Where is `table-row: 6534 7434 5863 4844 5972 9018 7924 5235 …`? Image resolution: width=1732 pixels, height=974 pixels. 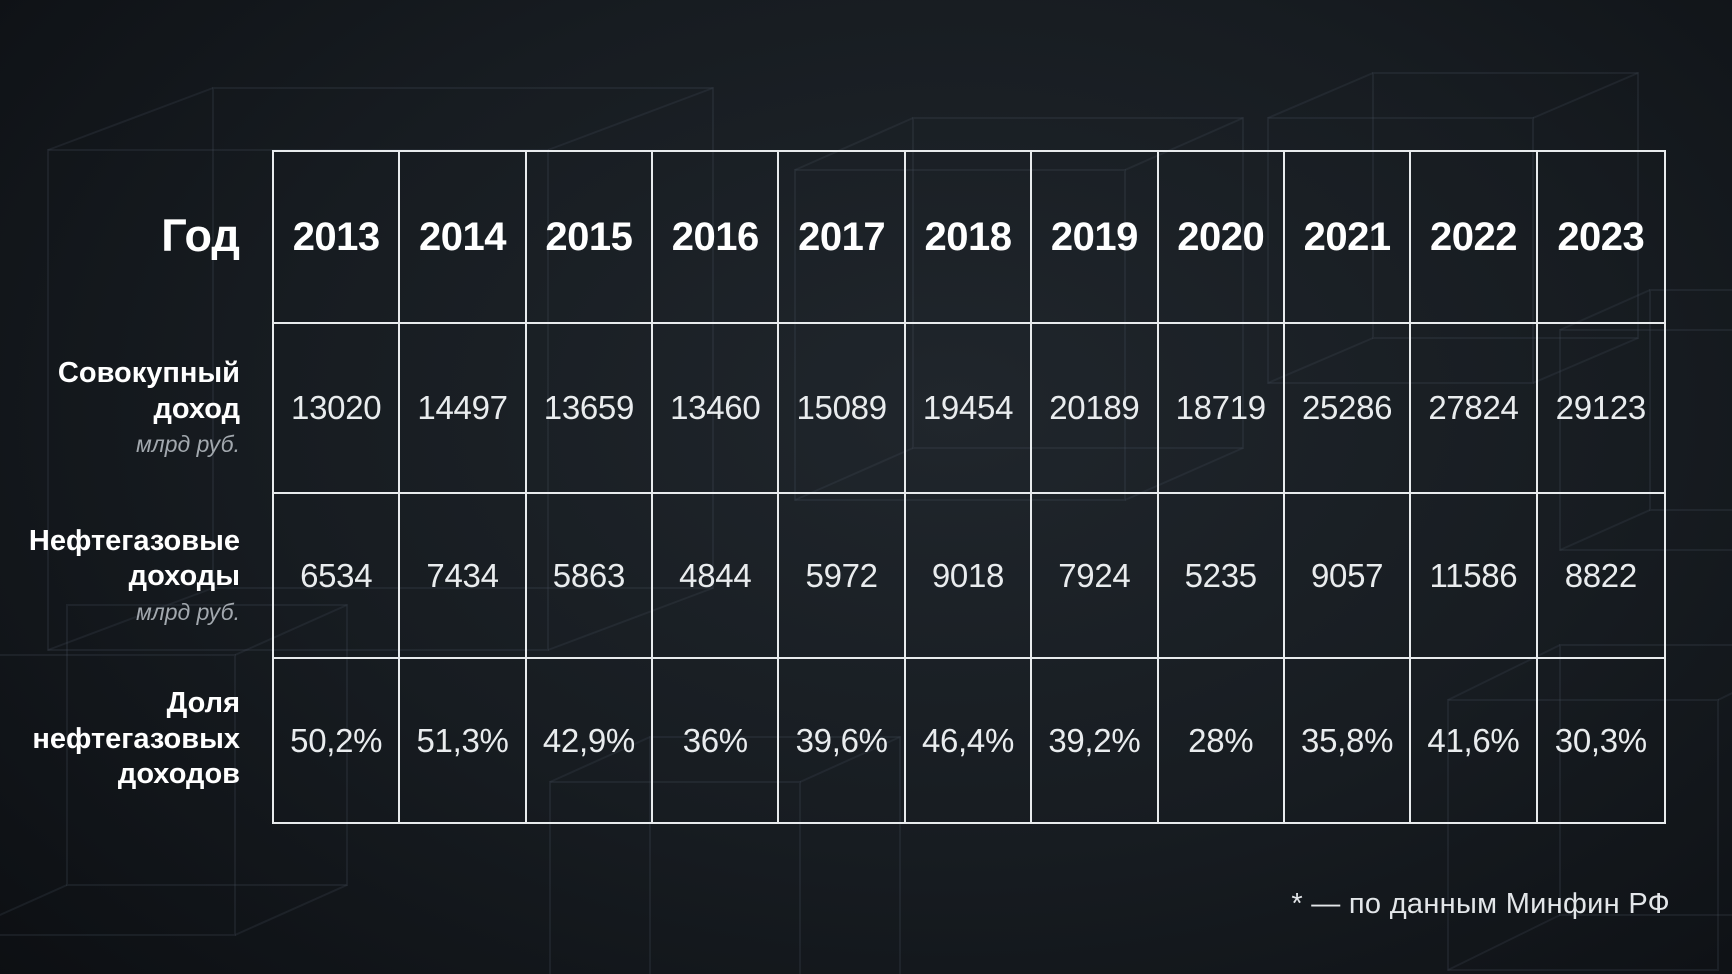
table-row: 6534 7434 5863 4844 5972 9018 7924 5235 … is located at coordinates (969, 576).